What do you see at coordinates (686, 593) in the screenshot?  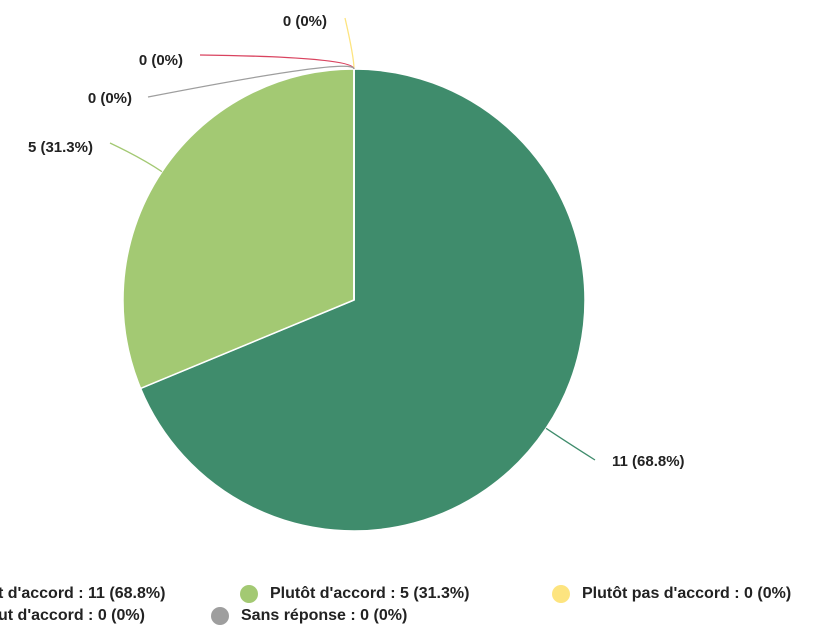 I see `legend-label: Plutôt pas d'accord : 0 (0%)` at bounding box center [686, 593].